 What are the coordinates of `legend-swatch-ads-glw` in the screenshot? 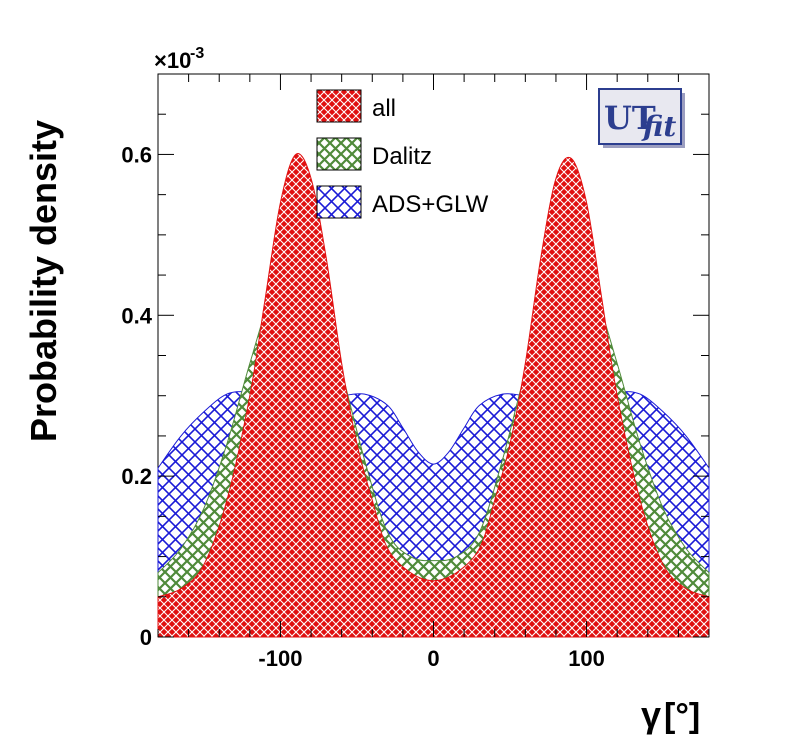 It's located at (339, 202).